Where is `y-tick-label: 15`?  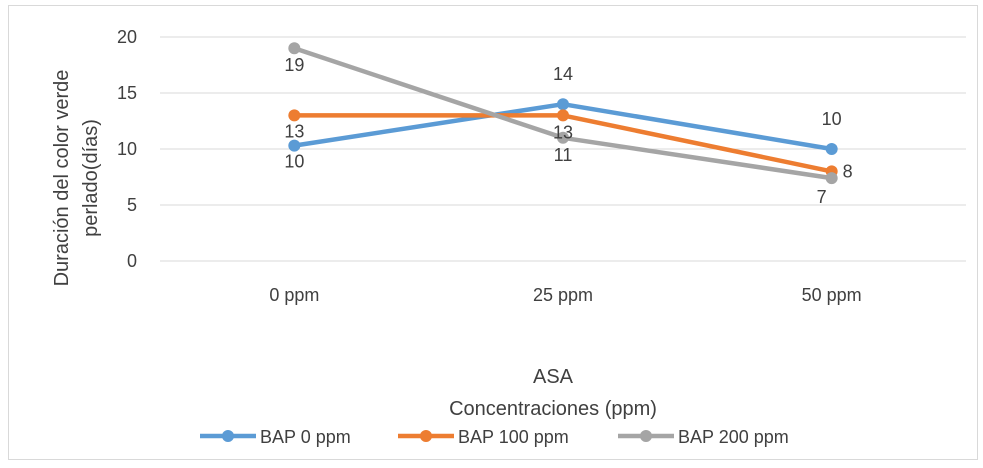 y-tick-label: 15 is located at coordinates (127, 93).